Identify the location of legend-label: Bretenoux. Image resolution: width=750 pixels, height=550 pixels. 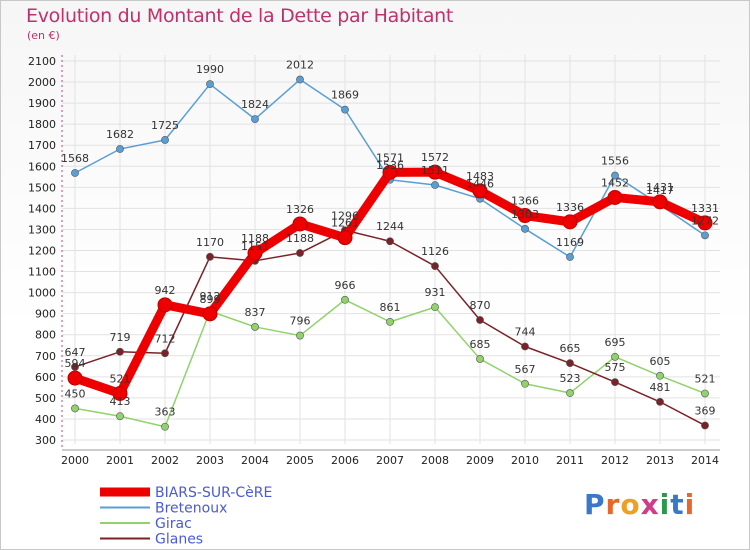
(191, 509).